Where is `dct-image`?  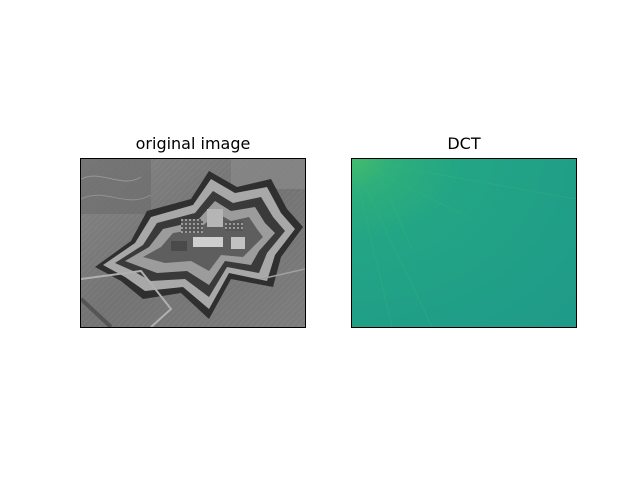
dct-image is located at coordinates (464, 243).